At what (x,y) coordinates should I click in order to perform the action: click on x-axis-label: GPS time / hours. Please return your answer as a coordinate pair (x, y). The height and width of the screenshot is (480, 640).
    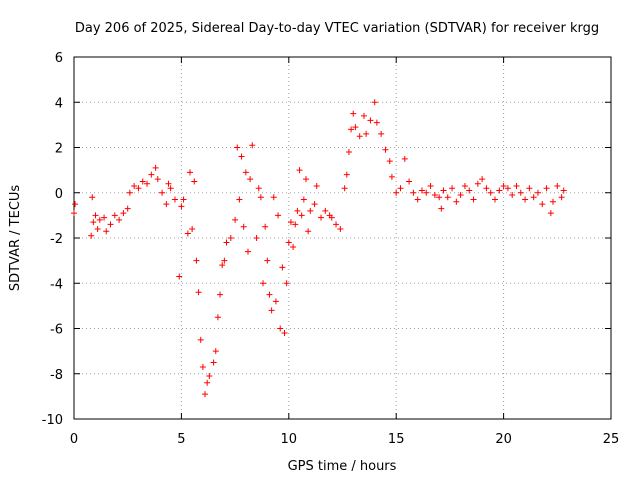
    Looking at the image, I should click on (342, 466).